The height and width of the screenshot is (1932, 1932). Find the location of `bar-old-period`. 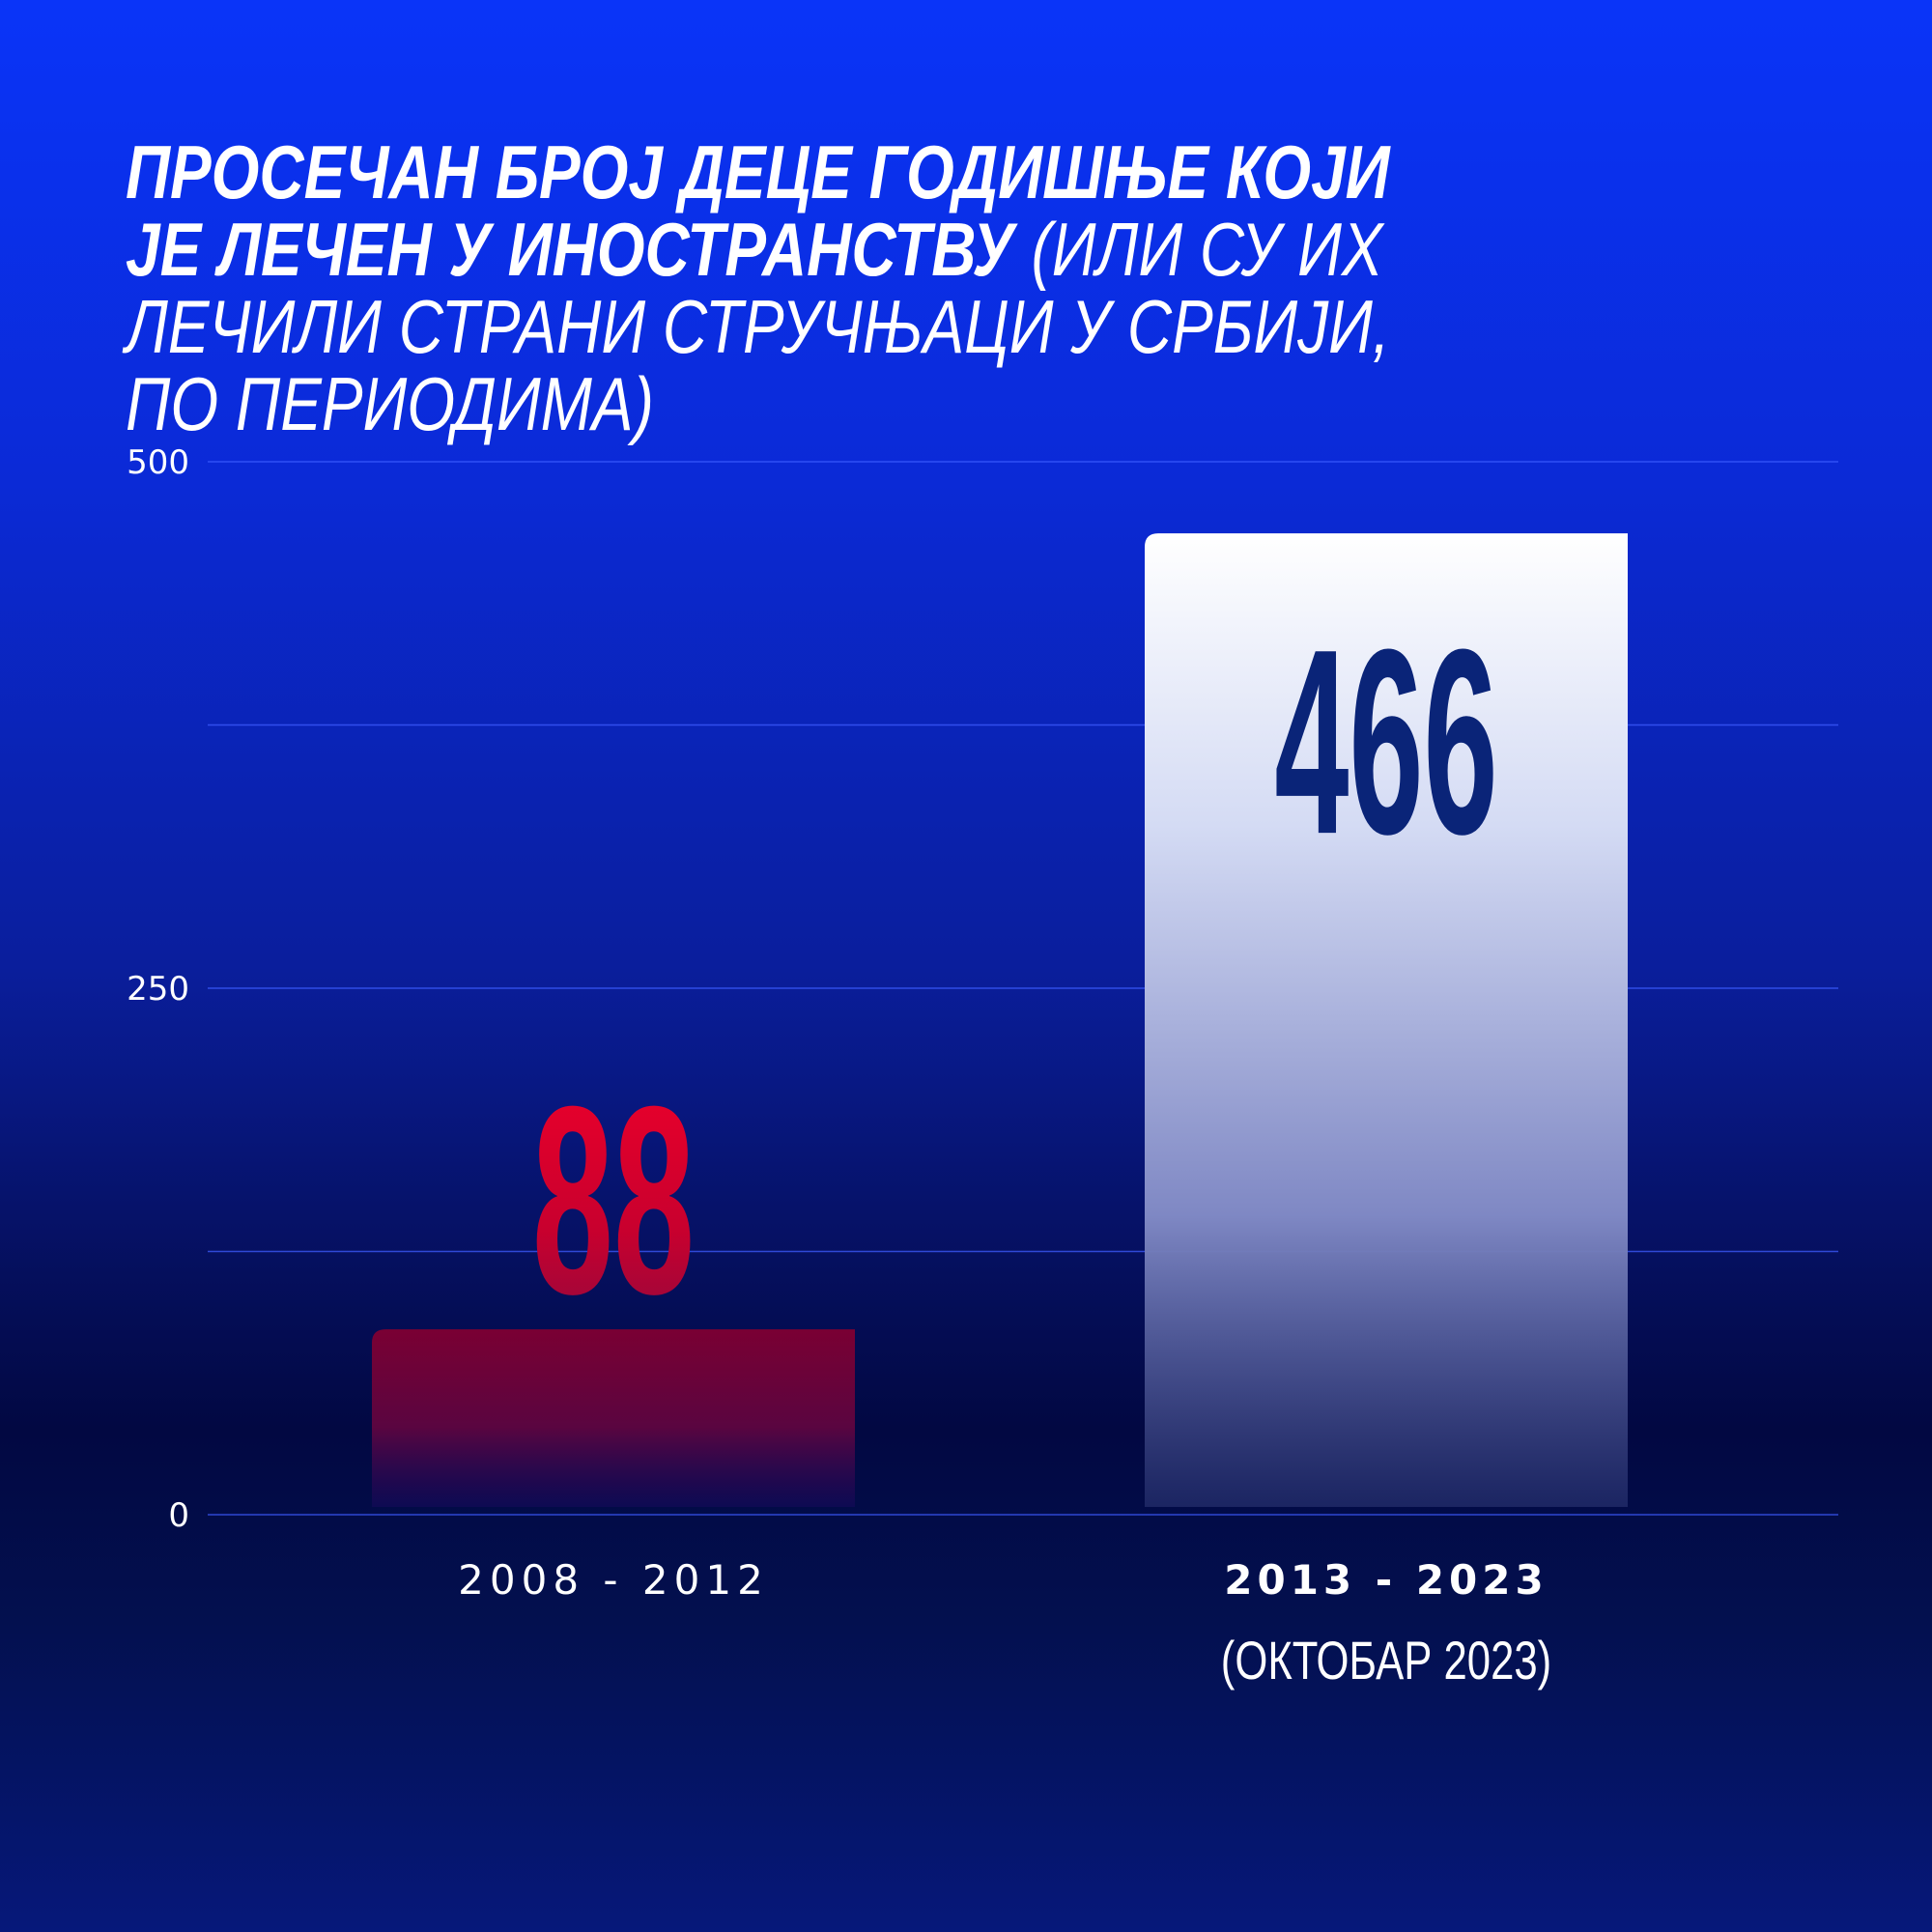

bar-old-period is located at coordinates (613, 1418).